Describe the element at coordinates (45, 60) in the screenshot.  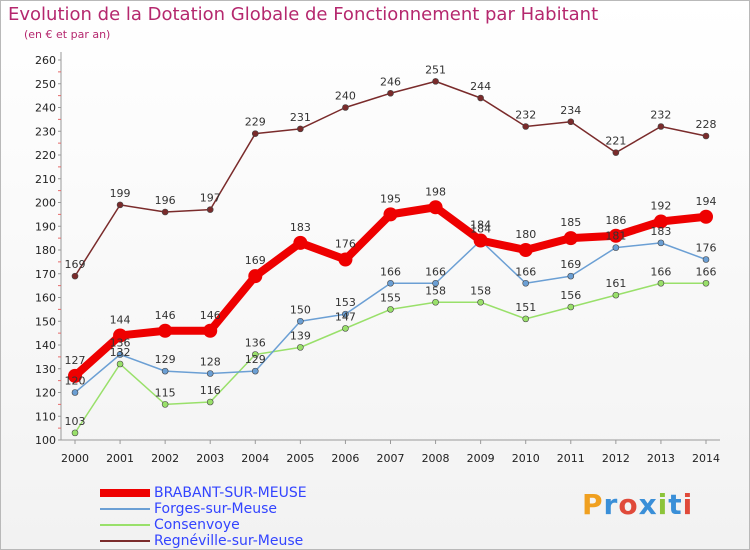
I see `y-tick-label: 260` at that location.